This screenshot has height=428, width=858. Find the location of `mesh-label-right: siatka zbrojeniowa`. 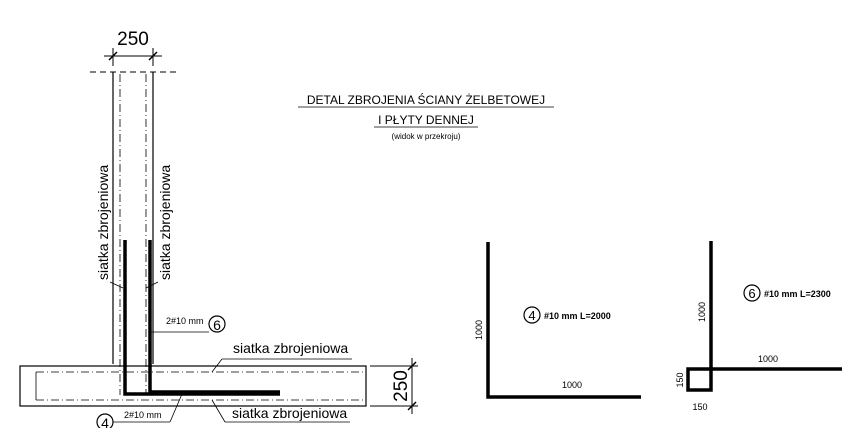

mesh-label-right: siatka zbrojeniowa is located at coordinates (165, 222).